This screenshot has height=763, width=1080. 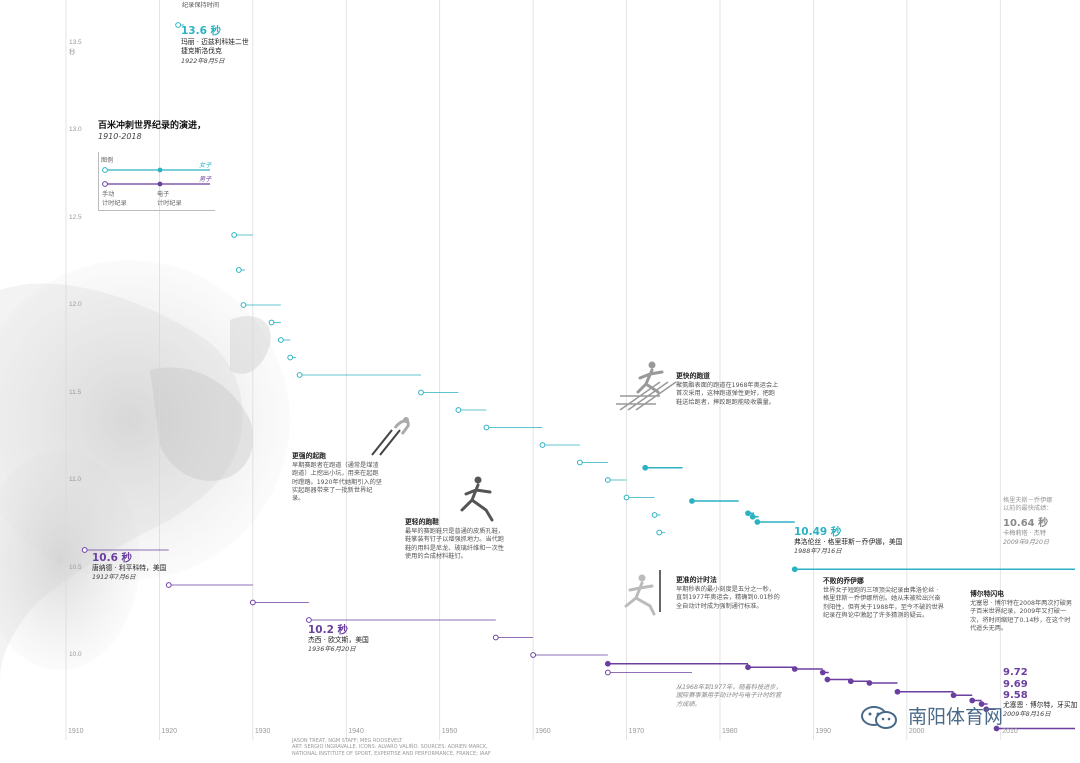 What do you see at coordinates (1028, 505) in the screenshot?
I see `women-fastest-head: 格里夫斯－乔伊娜 以前的最快成绩：` at bounding box center [1028, 505].